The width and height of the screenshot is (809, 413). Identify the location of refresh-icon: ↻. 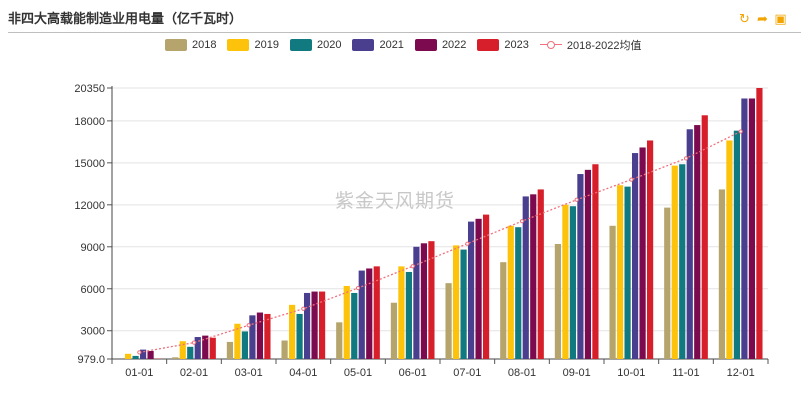
(744, 18).